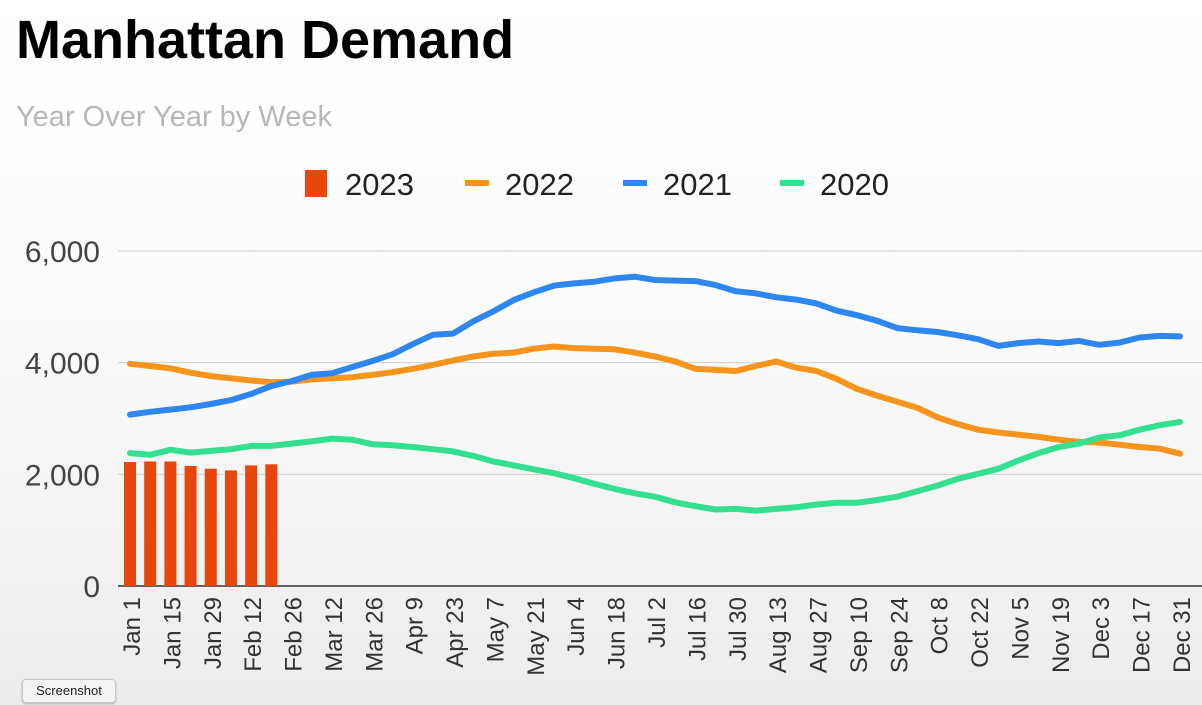  I want to click on x-tick-label: May 7, so click(495, 629).